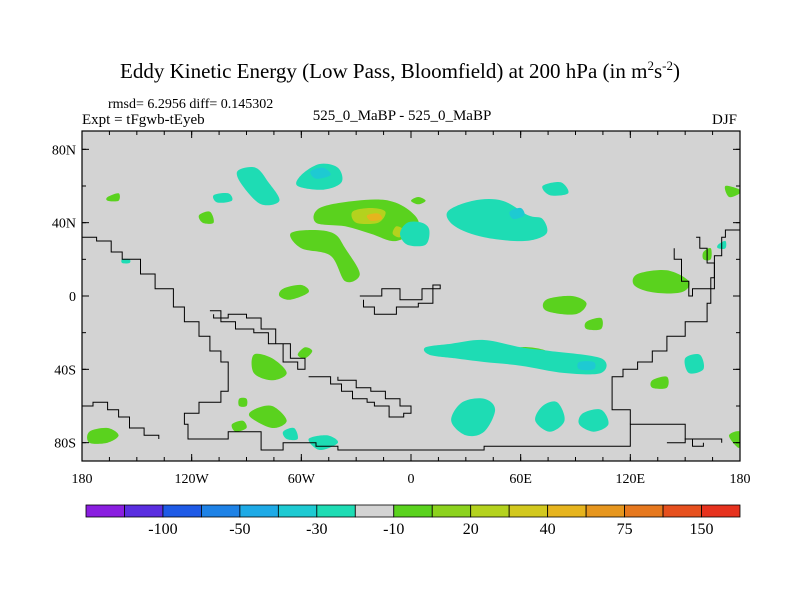  What do you see at coordinates (650, 65) in the screenshot?
I see `title-exponent-1: 2` at bounding box center [650, 65].